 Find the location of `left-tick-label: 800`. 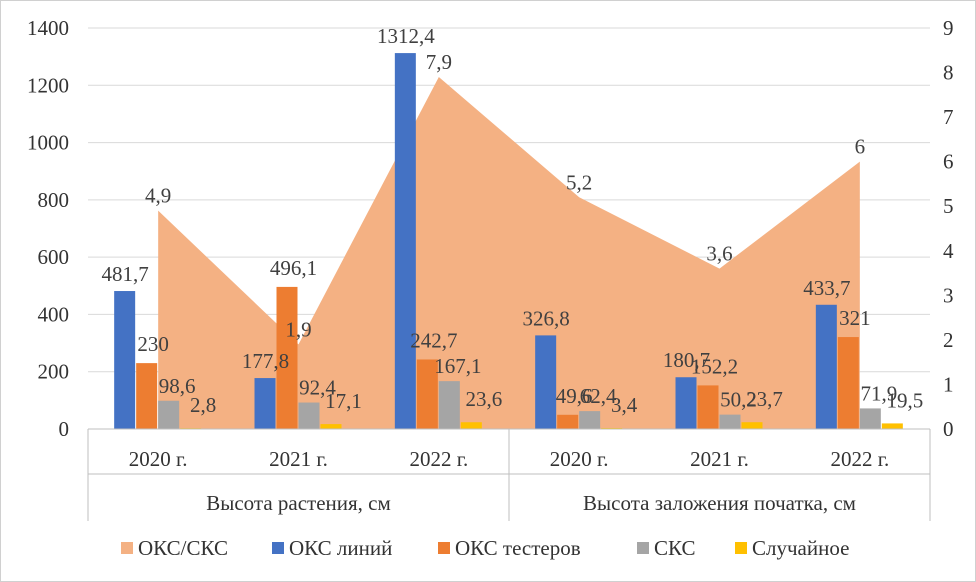

left-tick-label: 800 is located at coordinates (54, 200).